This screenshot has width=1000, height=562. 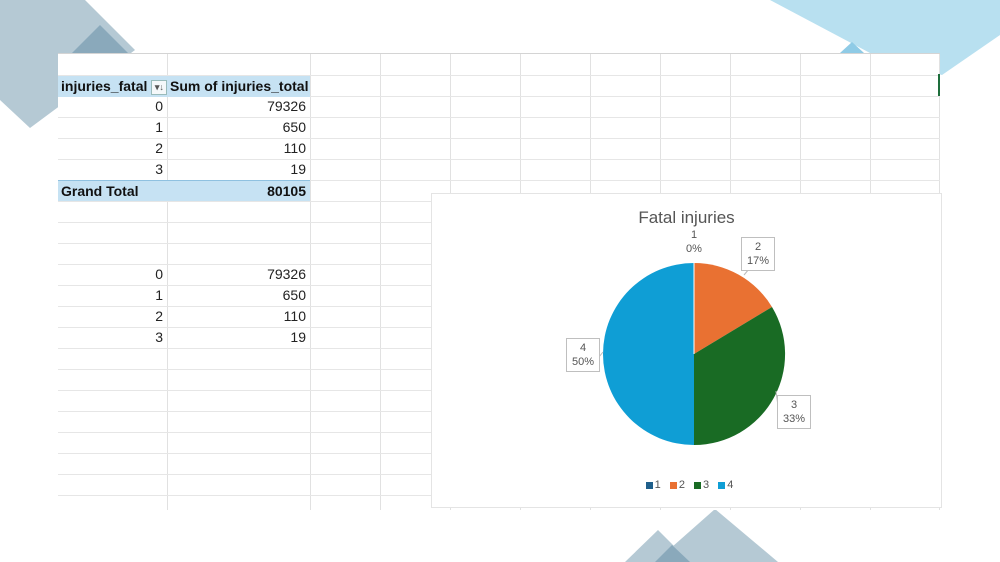 What do you see at coordinates (159, 295) in the screenshot?
I see `table-row-key: 1` at bounding box center [159, 295].